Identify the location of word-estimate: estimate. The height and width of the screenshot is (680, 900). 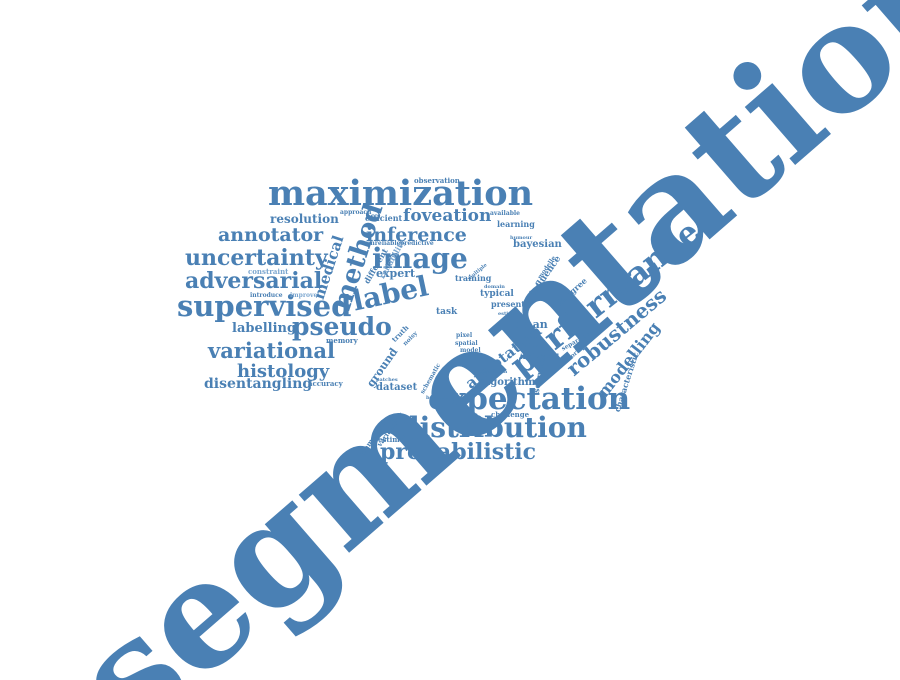
(510, 314).